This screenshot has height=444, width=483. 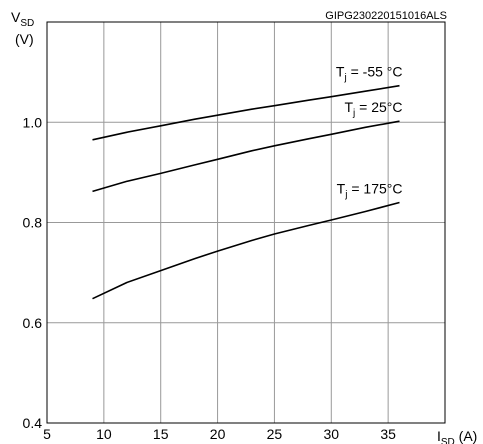 What do you see at coordinates (161, 434) in the screenshot?
I see `x-tick-label: 15` at bounding box center [161, 434].